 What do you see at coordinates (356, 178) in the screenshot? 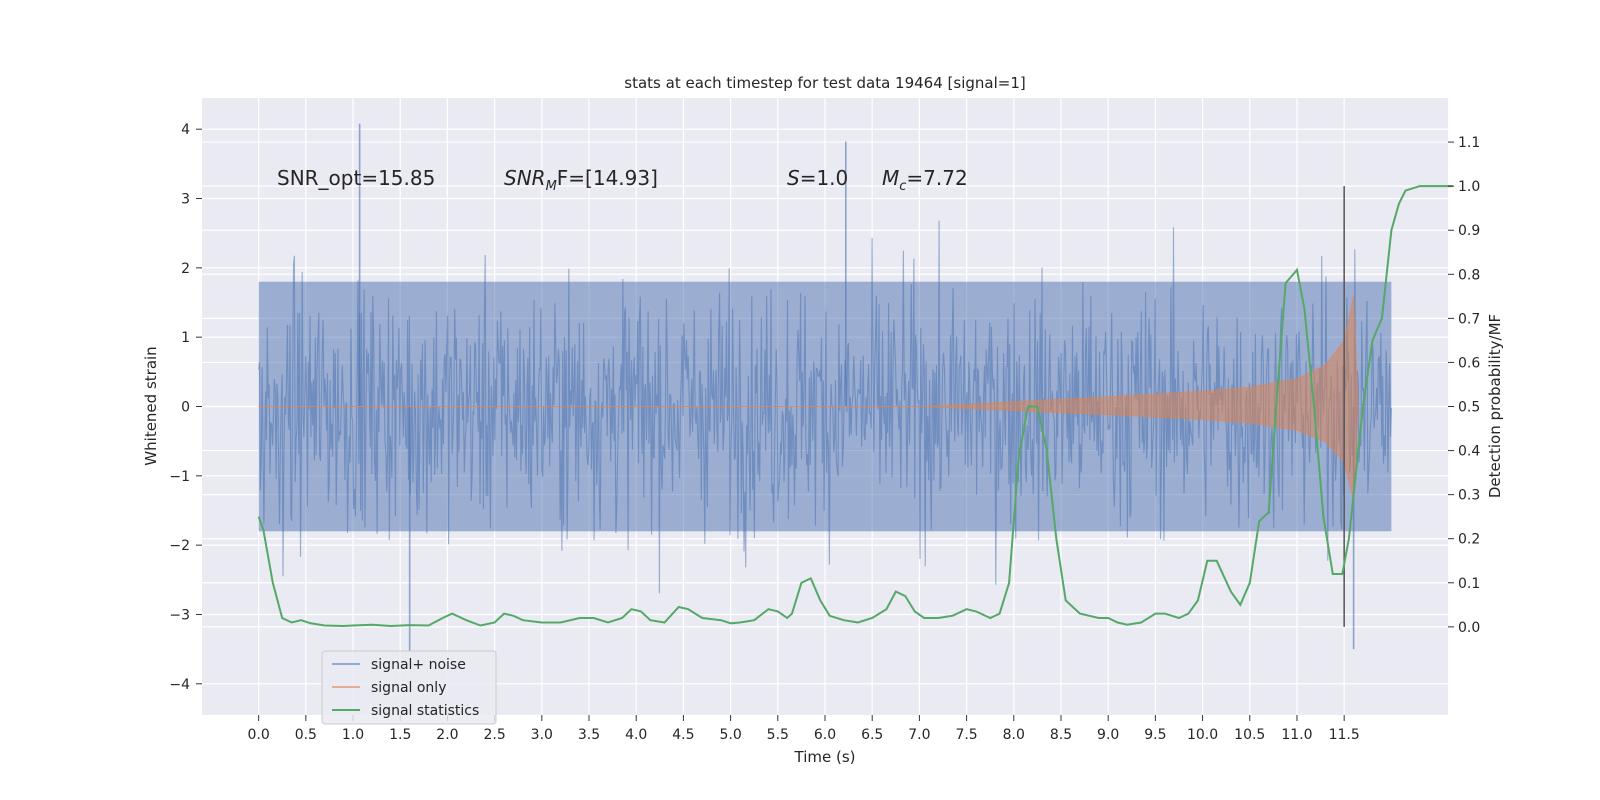
I see `annotation-snr-opt: SNR_opt=15.85` at bounding box center [356, 178].